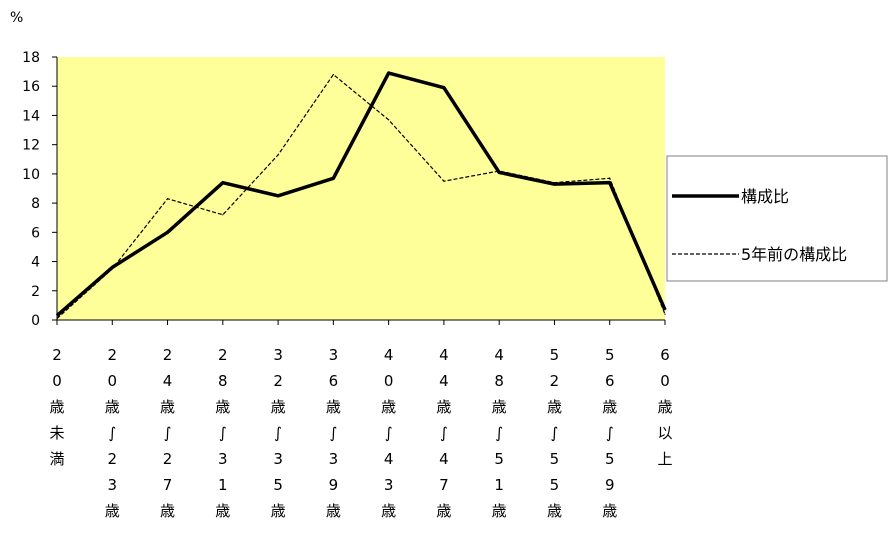 This screenshot has height=541, width=896. I want to click on x-tick-label-char: 上, so click(664, 459).